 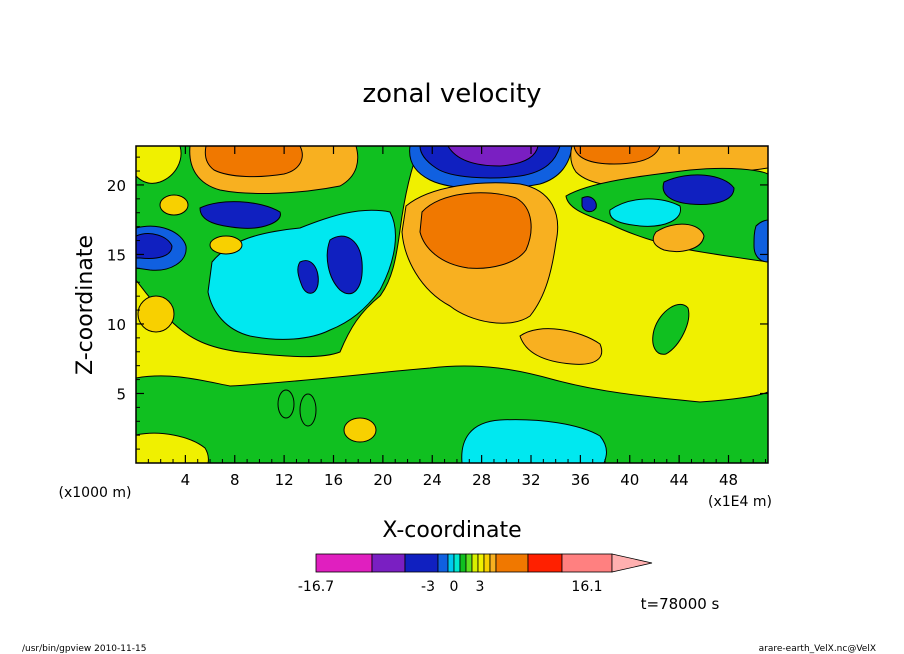 I want to click on colorbar-mid-label: 0, so click(x=454, y=587).